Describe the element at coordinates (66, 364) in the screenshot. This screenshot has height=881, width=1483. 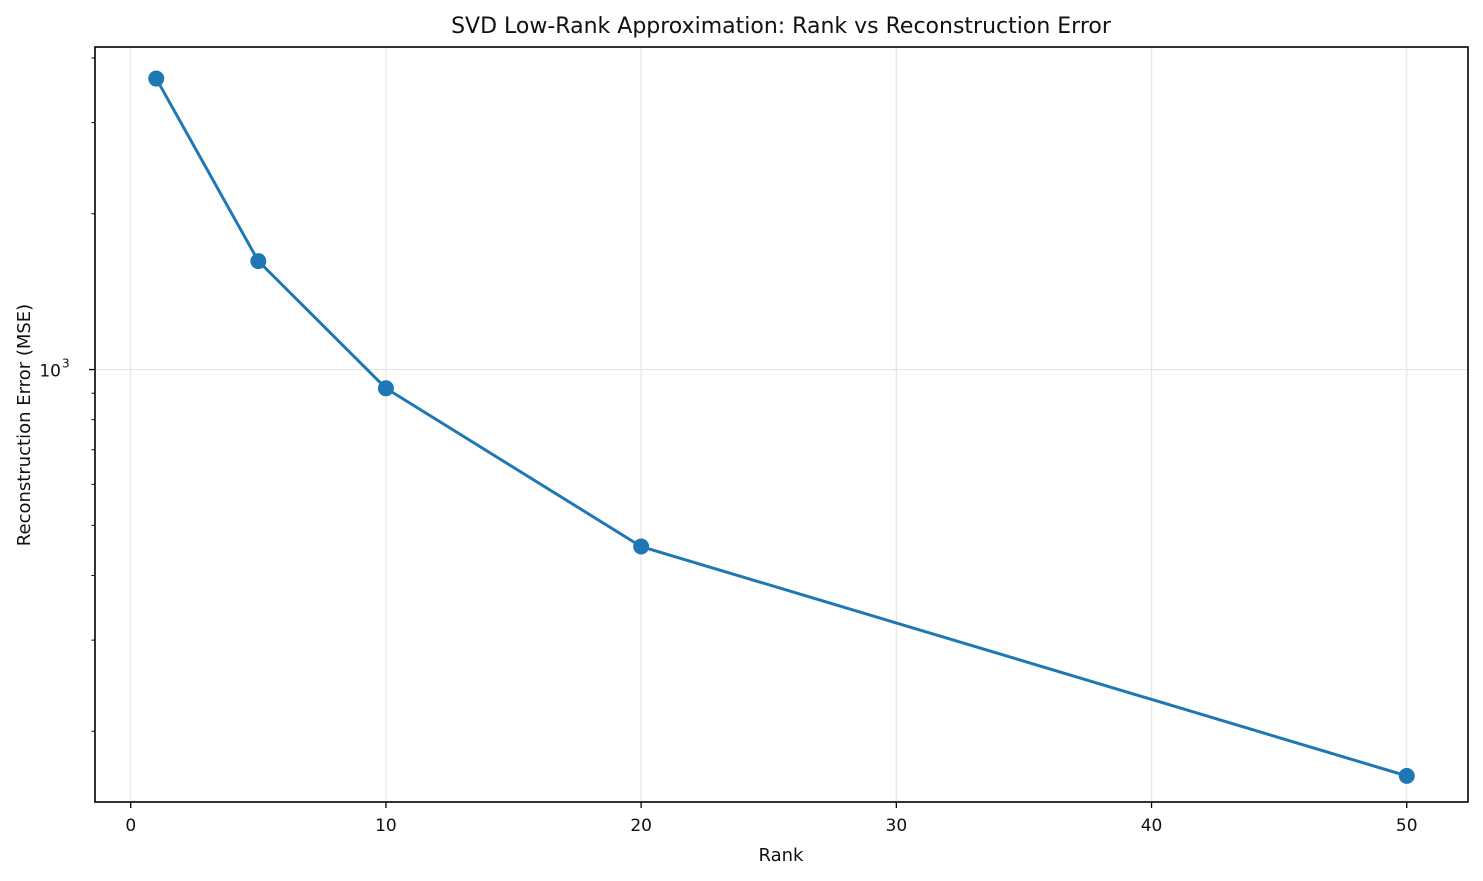
I see `y-tick-label-exponent-0: 3` at that location.